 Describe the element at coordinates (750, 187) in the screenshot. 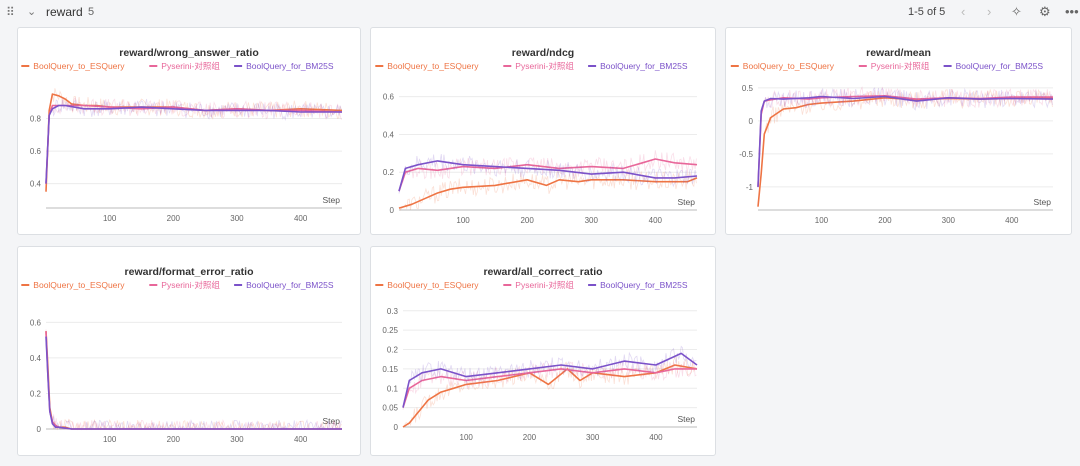

I see `y-tick-label: -1` at that location.